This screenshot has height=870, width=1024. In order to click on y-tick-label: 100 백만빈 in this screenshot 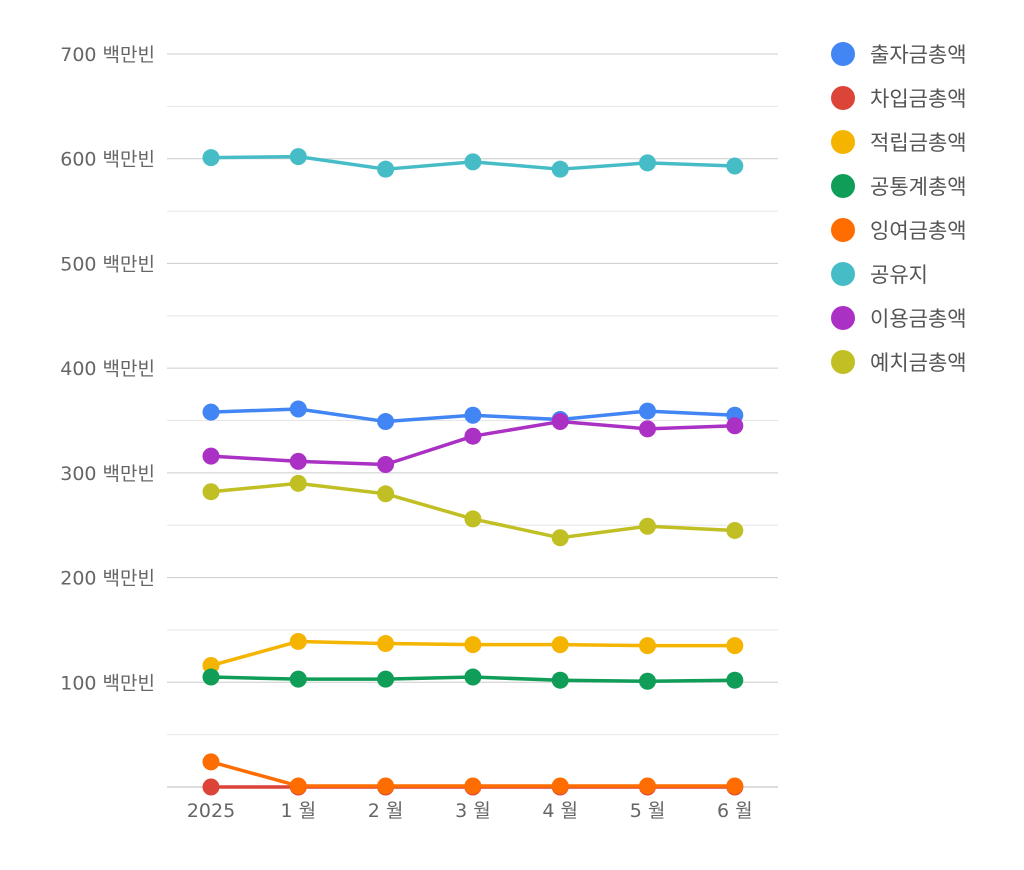, I will do `click(107, 683)`.